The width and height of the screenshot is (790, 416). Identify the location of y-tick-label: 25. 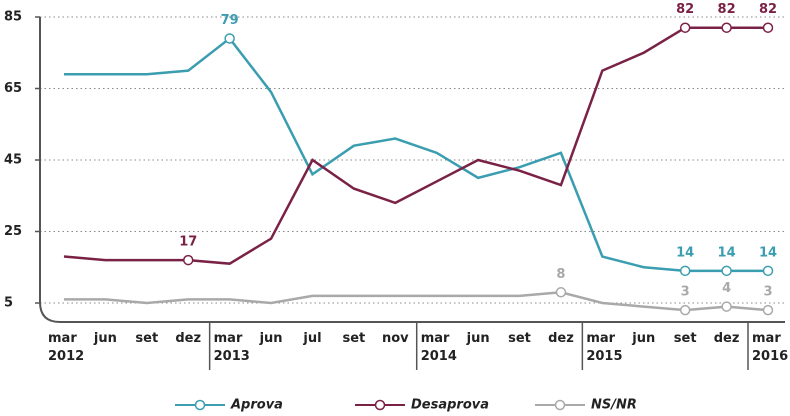
(13, 231).